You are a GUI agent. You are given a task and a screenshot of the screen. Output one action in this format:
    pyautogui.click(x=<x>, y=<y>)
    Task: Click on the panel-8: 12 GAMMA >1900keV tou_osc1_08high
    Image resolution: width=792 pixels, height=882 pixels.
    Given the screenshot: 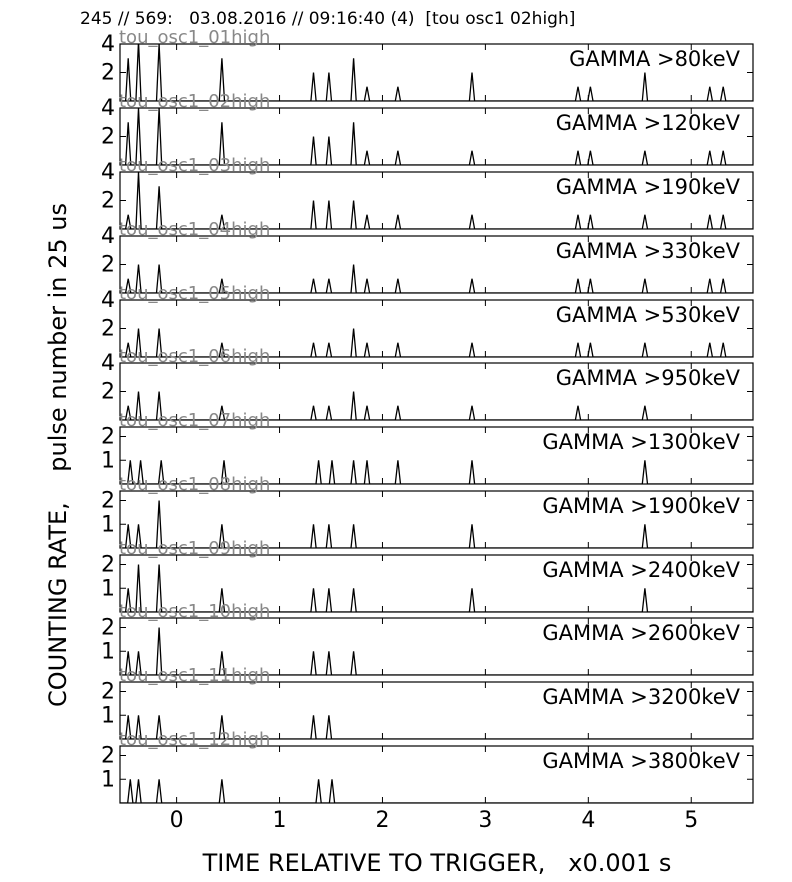 What is the action you would take?
    pyautogui.click(x=427, y=511)
    